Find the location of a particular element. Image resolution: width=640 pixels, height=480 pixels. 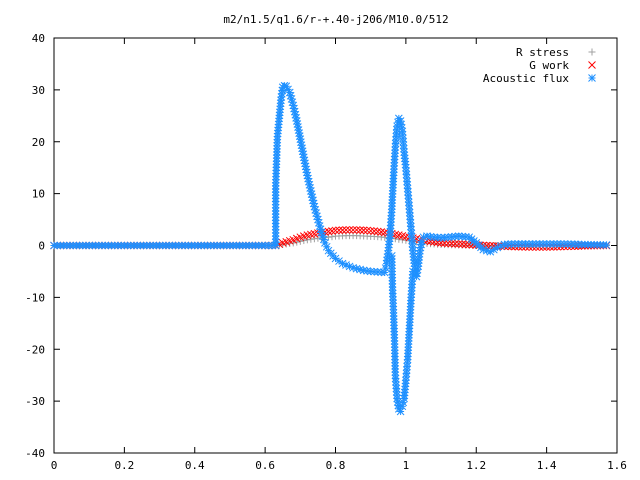

x-tick-label: 1.6 is located at coordinates (617, 465).